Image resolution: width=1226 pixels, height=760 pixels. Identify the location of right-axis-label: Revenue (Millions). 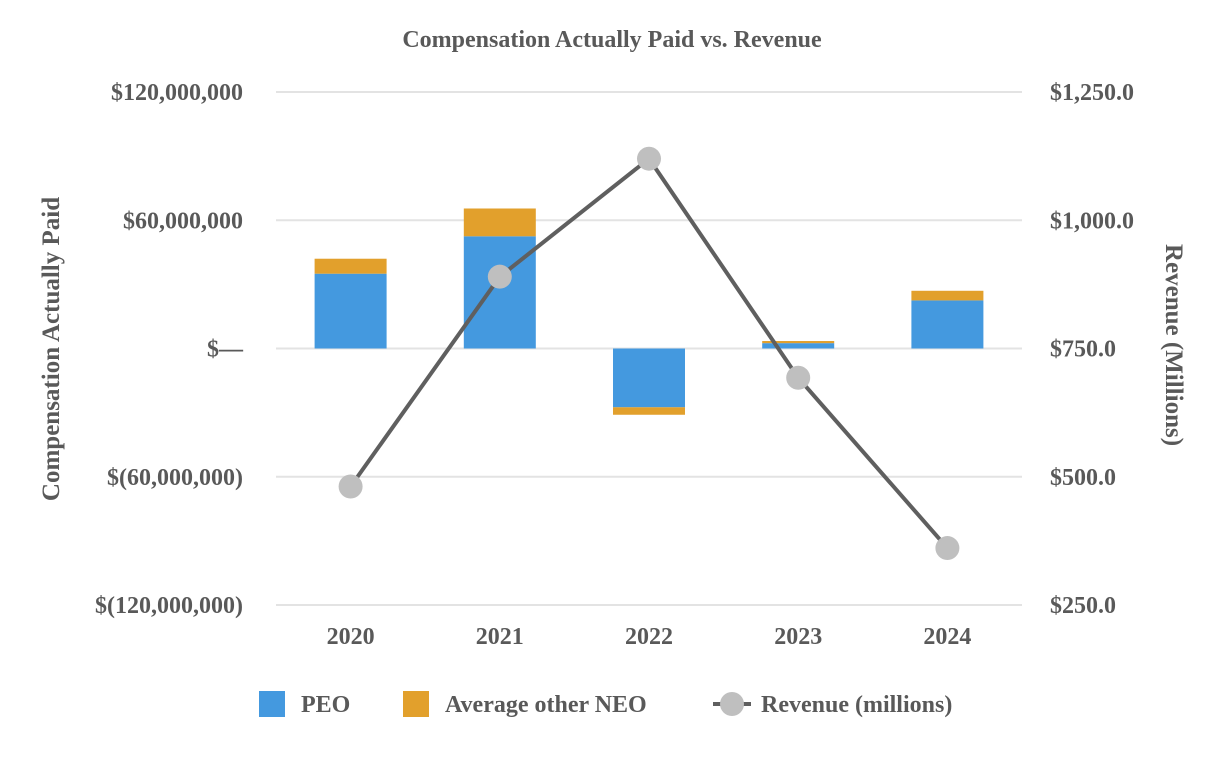
(1173, 345).